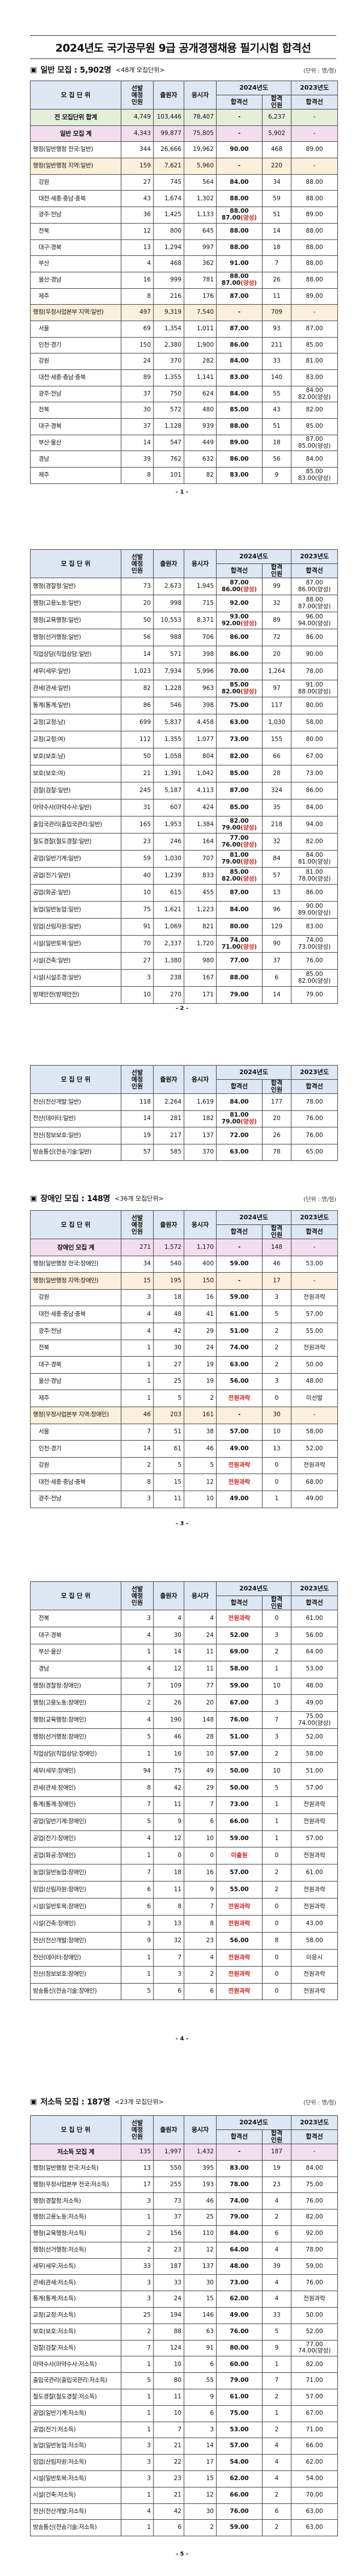 This screenshot has width=364, height=2576. I want to click on unit-name: 전산(정보보호:일반), so click(75, 1135).